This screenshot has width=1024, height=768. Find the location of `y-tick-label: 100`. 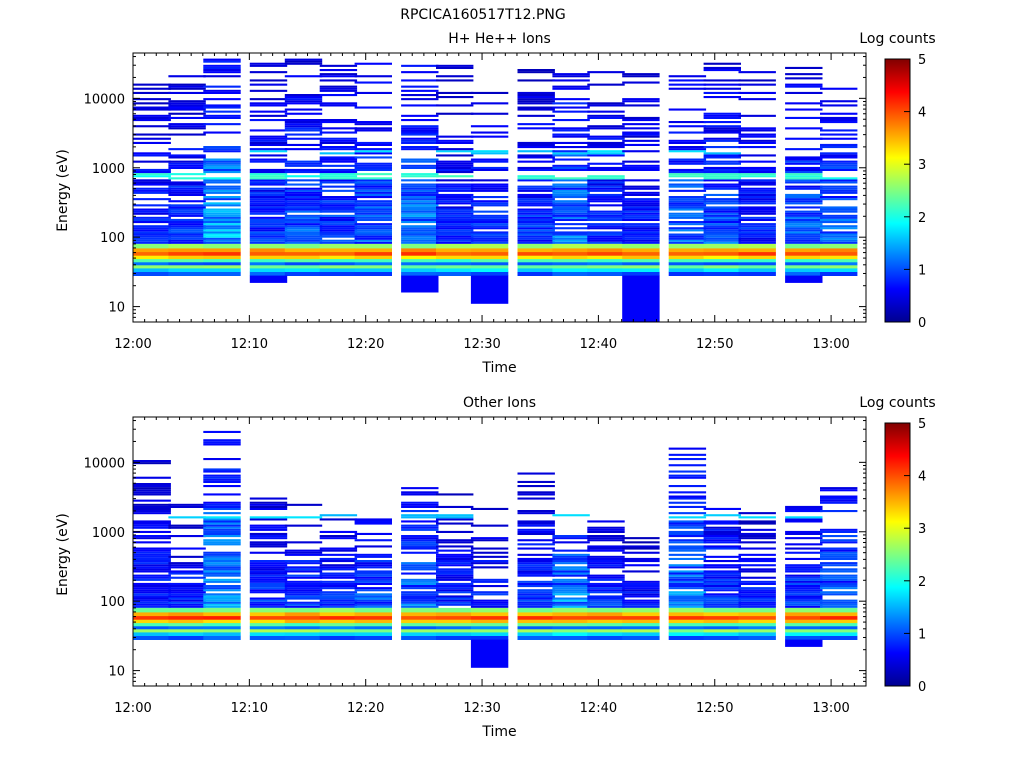

y-tick-label: 100 is located at coordinates (112, 238).